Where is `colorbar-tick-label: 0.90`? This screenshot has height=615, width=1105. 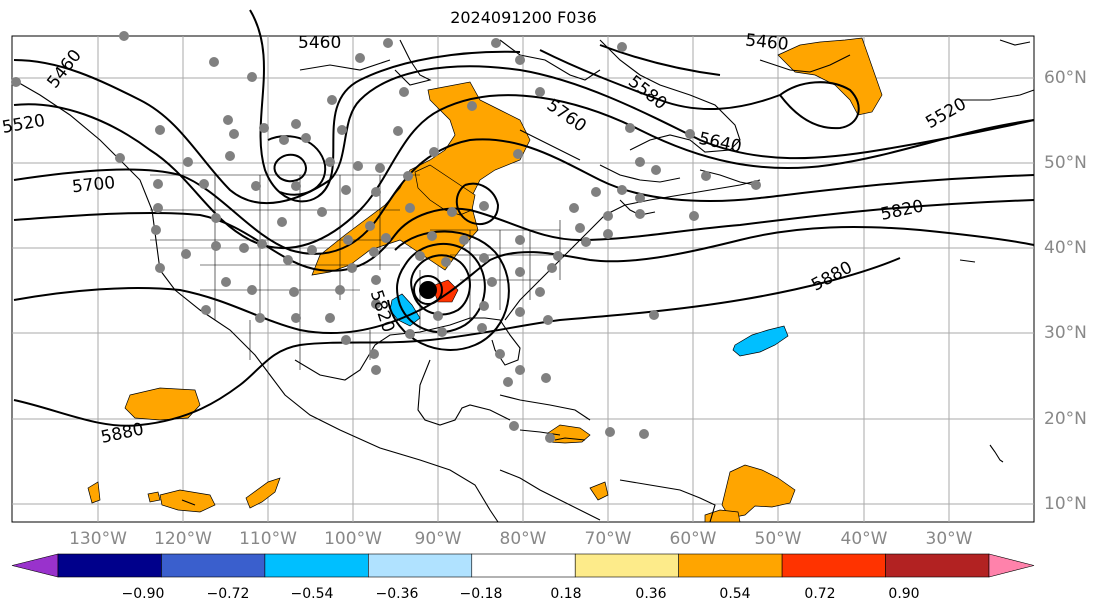
colorbar-tick-label: 0.90 is located at coordinates (904, 594).